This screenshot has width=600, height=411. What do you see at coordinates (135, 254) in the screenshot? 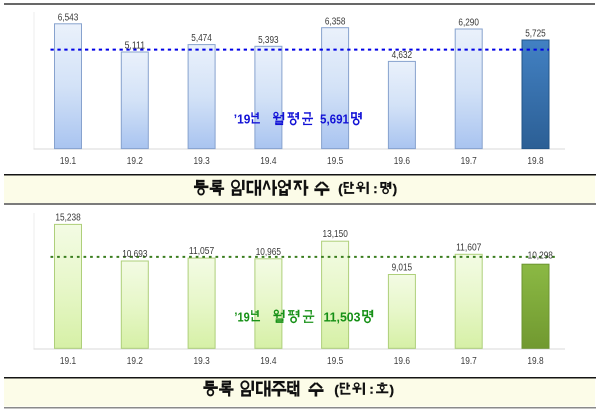
I see `svg-text: 10,693` at bounding box center [135, 254].